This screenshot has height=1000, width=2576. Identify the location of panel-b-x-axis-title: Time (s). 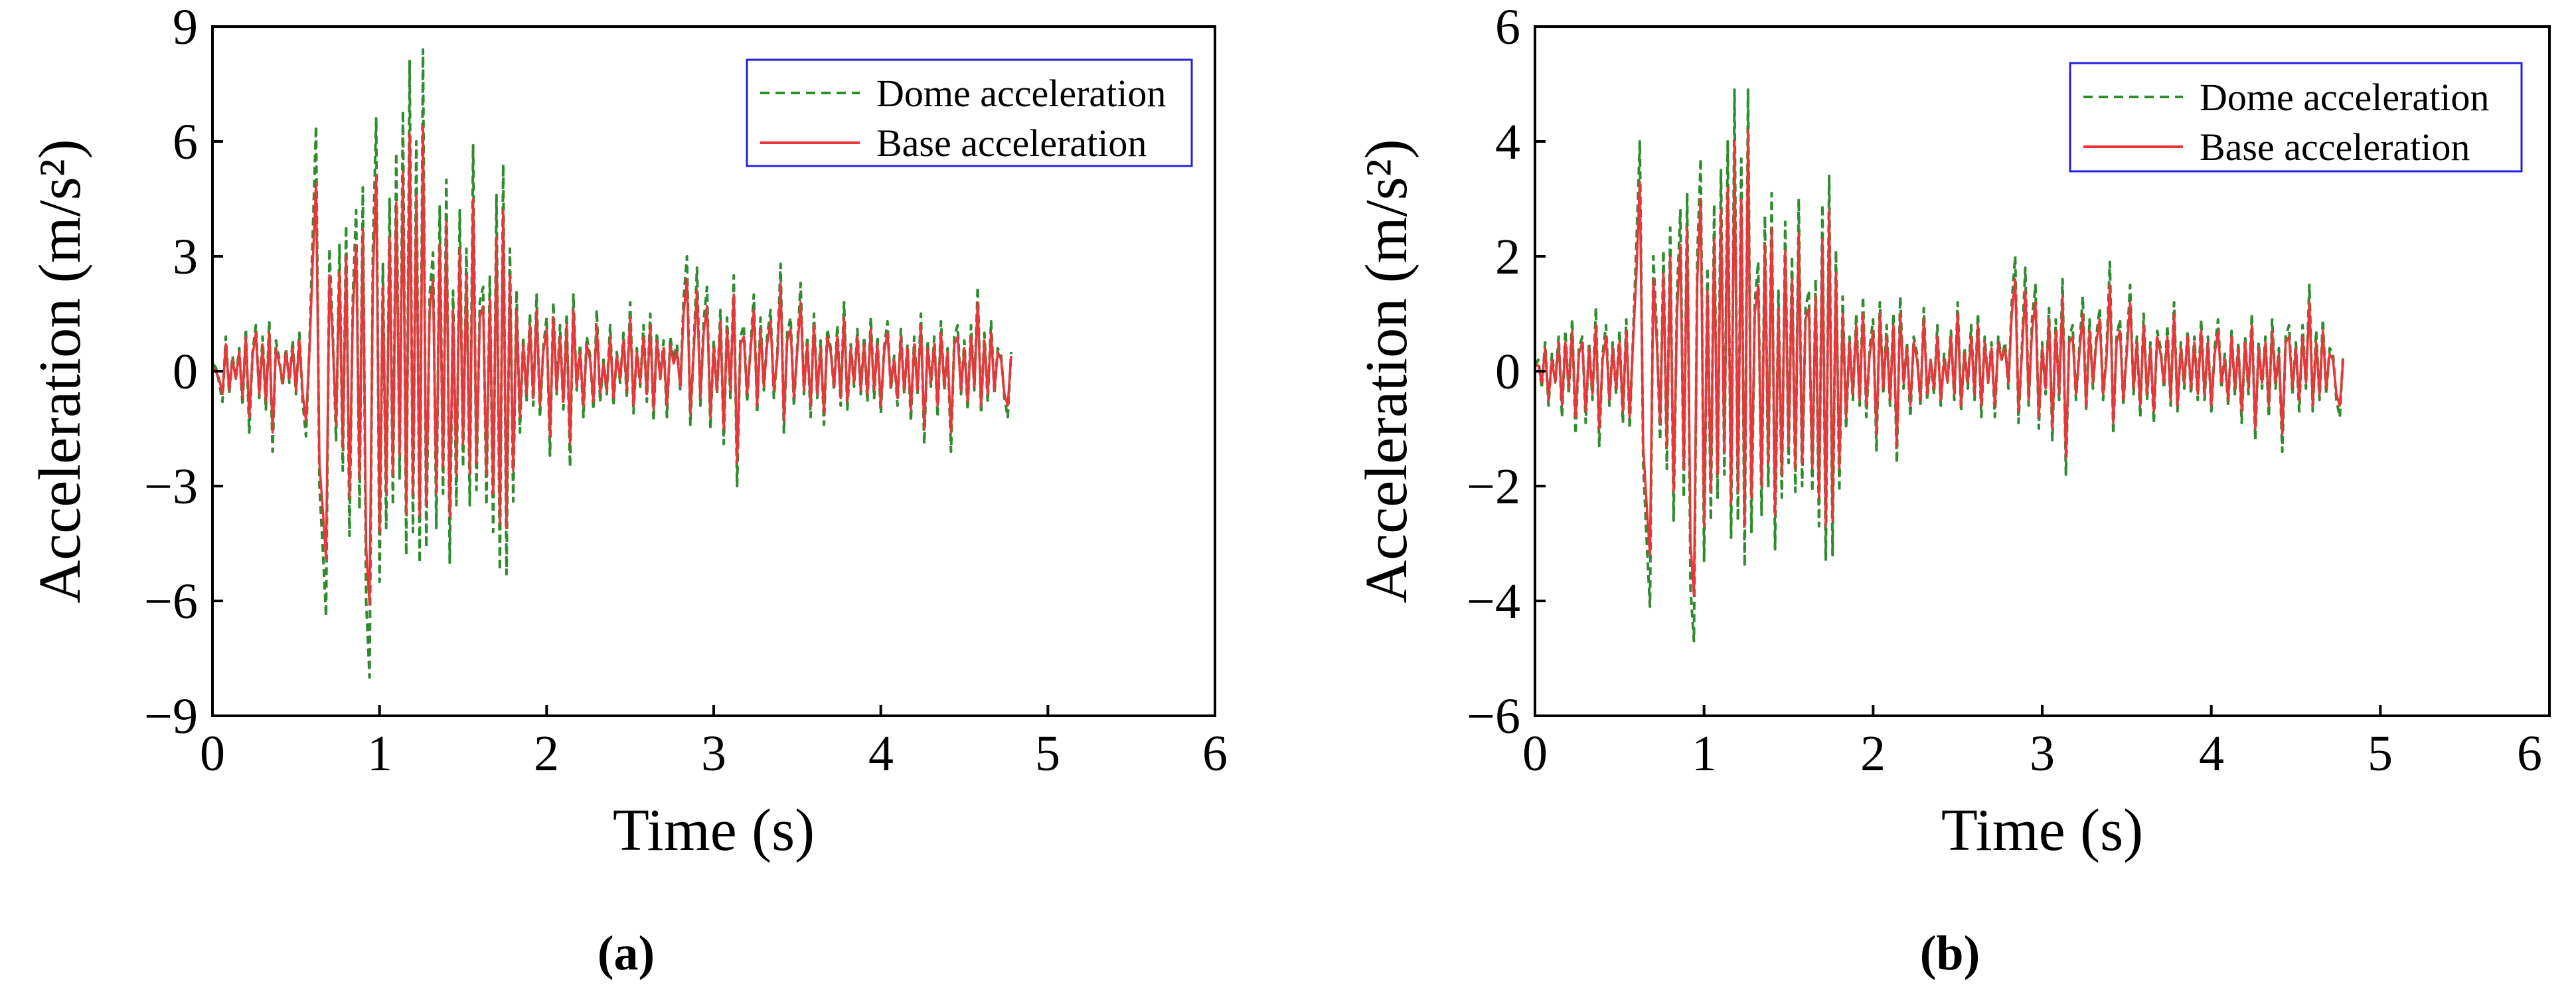
(2042, 830).